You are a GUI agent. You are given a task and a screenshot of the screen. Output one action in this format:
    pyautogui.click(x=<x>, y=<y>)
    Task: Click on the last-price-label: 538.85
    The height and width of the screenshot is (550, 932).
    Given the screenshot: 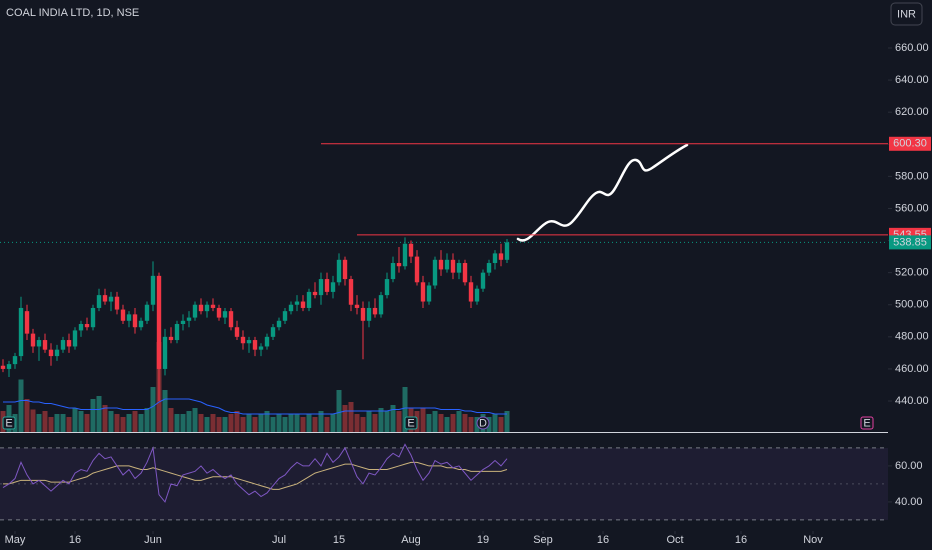 What is the action you would take?
    pyautogui.click(x=910, y=242)
    